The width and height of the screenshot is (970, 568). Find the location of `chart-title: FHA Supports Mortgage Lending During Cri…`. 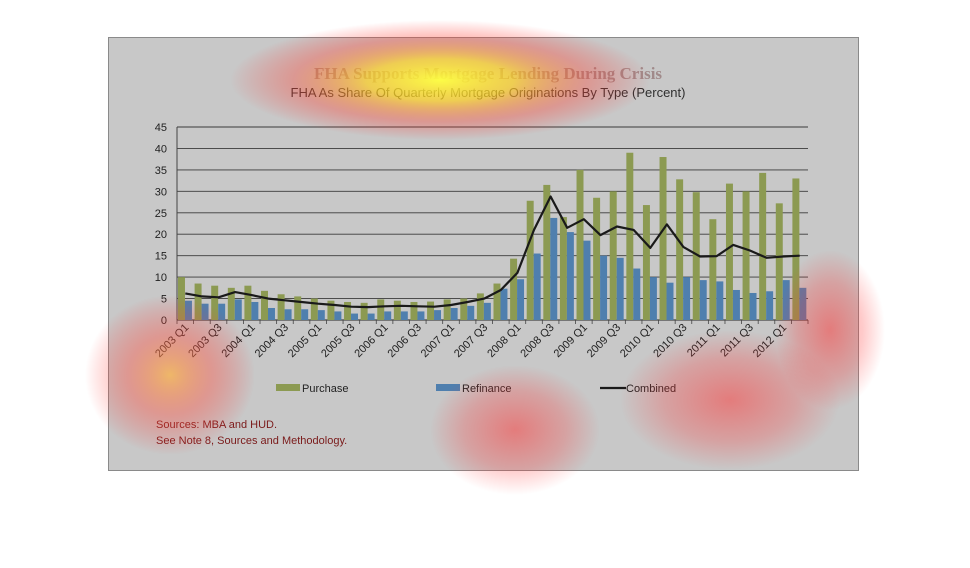

chart-title: FHA Supports Mortgage Lending During Cri… is located at coordinates (488, 73).